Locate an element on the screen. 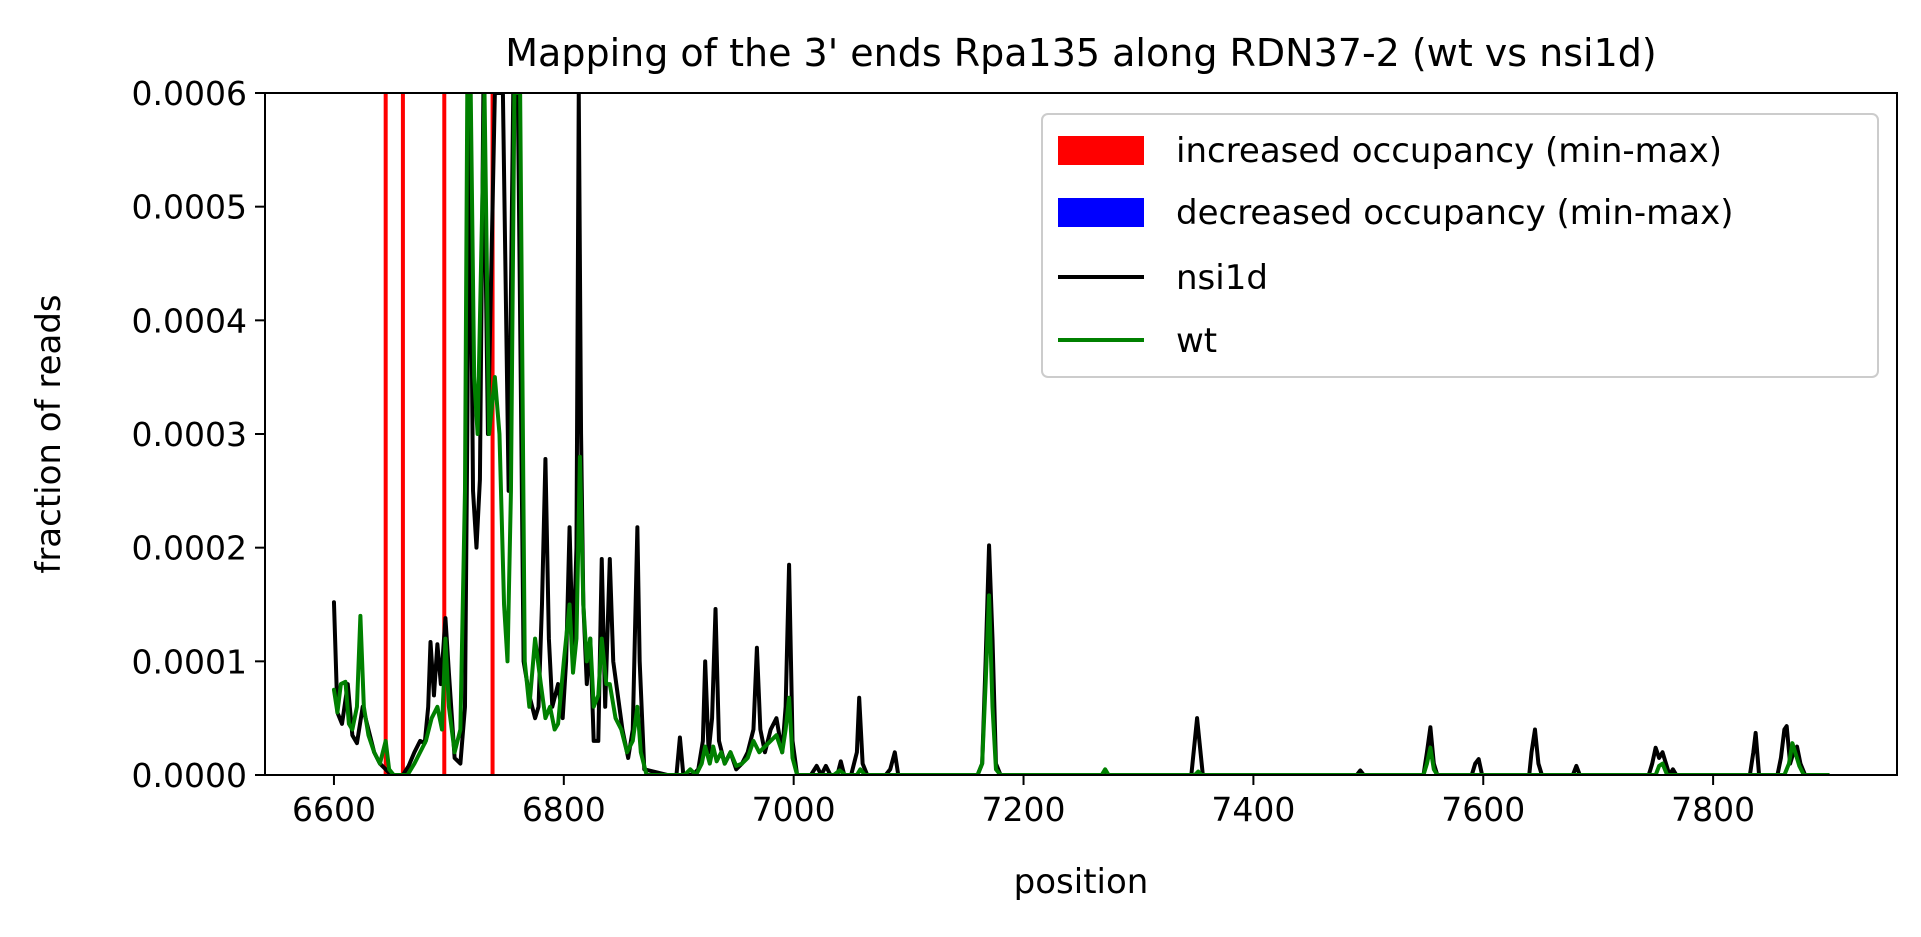 The height and width of the screenshot is (937, 1921). y-axis-label: fraction of reads is located at coordinates (49, 433).